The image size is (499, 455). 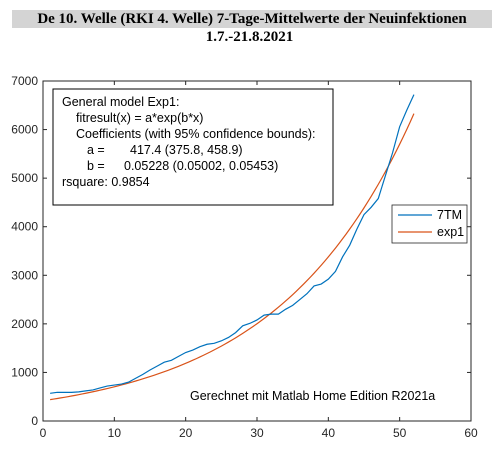 I want to click on x-tick-label: 10, so click(x=115, y=433).